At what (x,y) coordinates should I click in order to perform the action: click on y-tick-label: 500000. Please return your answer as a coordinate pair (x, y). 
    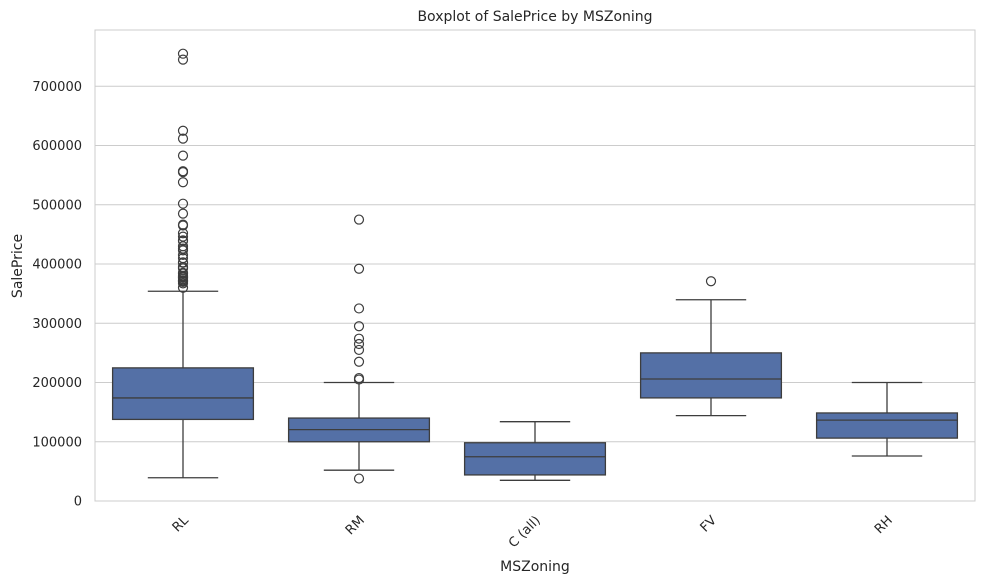
    Looking at the image, I should click on (57, 205).